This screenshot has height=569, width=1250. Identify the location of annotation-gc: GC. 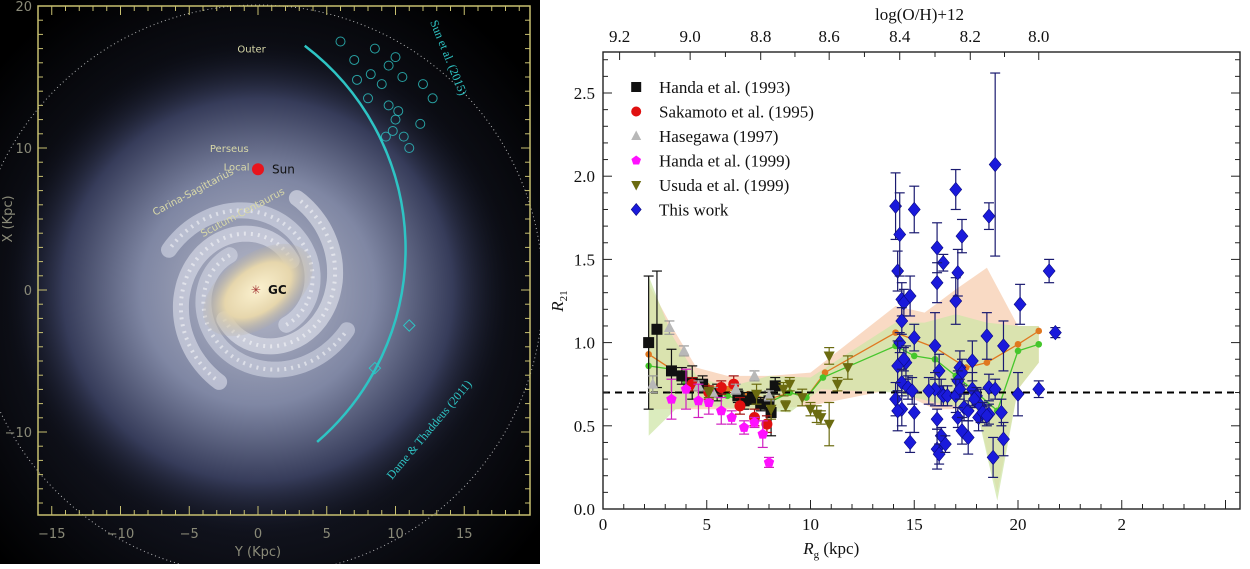
(277, 290).